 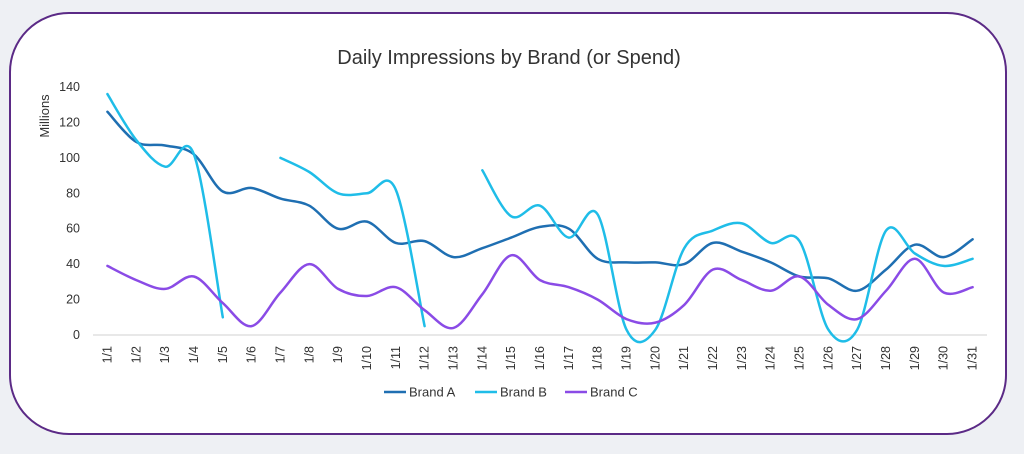 What do you see at coordinates (508, 58) in the screenshot?
I see `chart-title: Daily Impressions by Brand (or Spend)` at bounding box center [508, 58].